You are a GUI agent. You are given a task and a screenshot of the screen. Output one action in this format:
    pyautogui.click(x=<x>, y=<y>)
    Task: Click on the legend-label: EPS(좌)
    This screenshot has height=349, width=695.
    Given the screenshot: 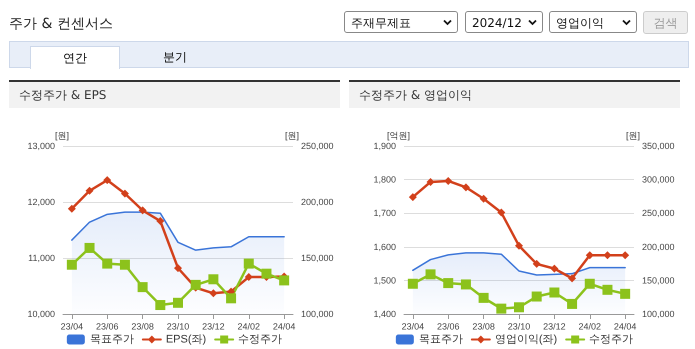 What is the action you would take?
    pyautogui.click(x=186, y=340)
    